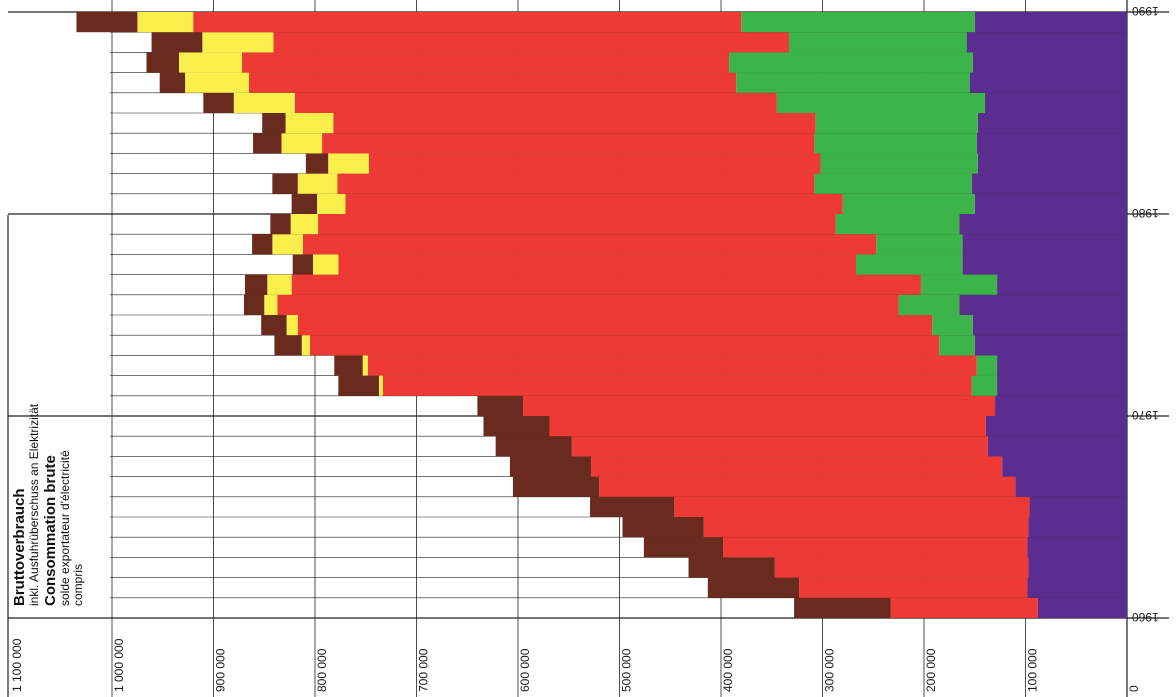 This screenshot has height=697, width=1176. I want to click on title-line-2: inkl. Ausfuhrüberschuss an Elektrizität, so click(34, 504).